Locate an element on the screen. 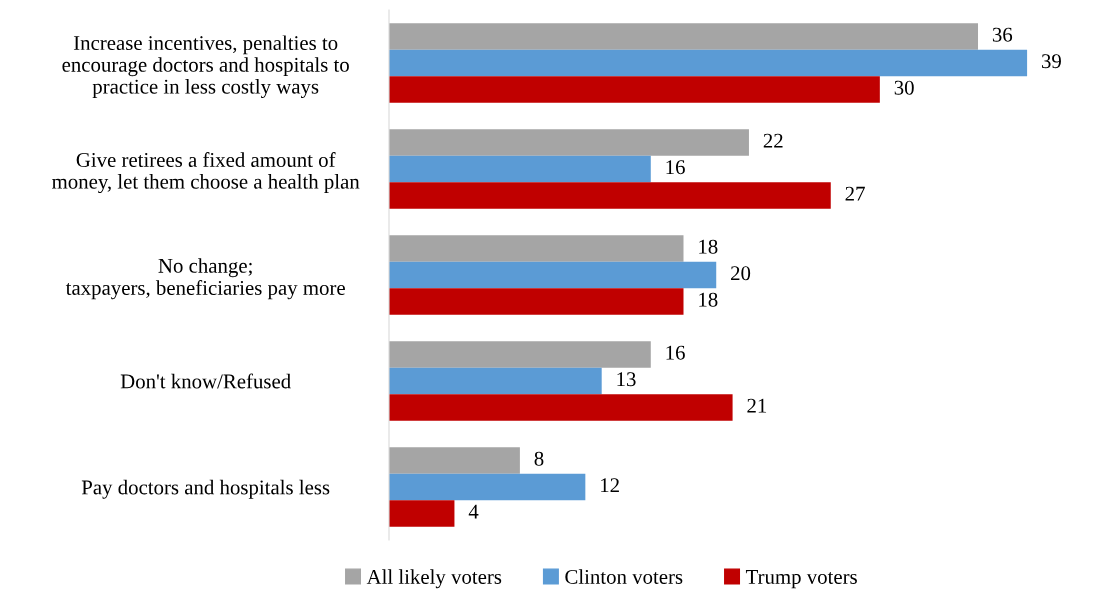  y-tick-label: No change; taxpayers, beneficiaries pay more is located at coordinates (205, 279).